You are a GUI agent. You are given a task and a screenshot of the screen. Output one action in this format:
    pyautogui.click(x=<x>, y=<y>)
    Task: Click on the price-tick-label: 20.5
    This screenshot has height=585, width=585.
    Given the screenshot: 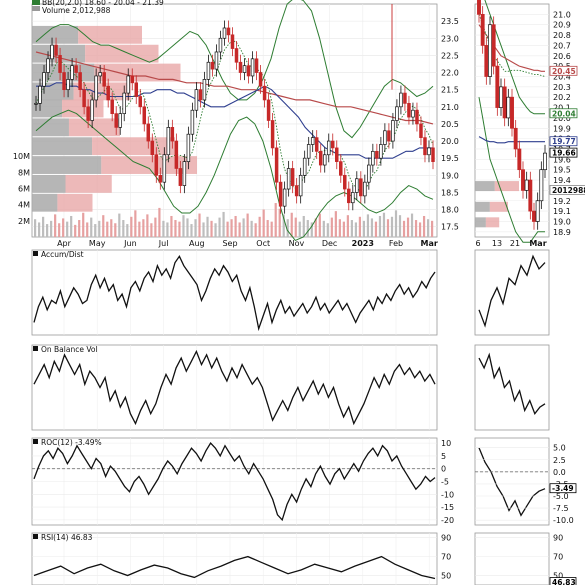 What is the action you would take?
    pyautogui.click(x=450, y=124)
    